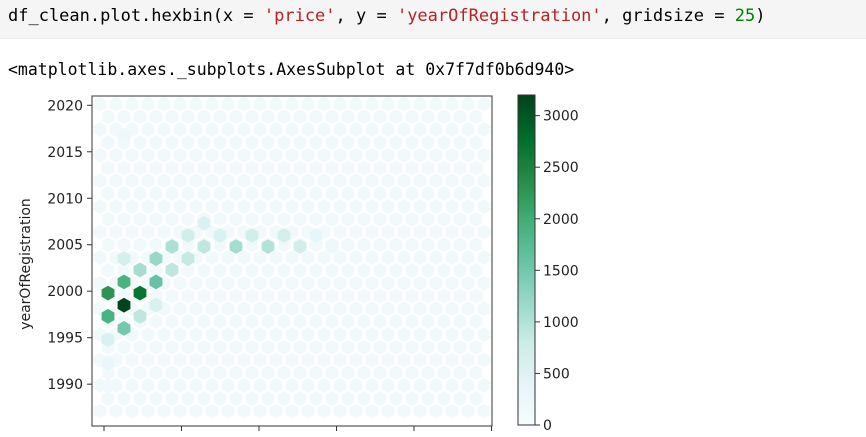  I want to click on colorbar-tick-label: 1500, so click(561, 271).